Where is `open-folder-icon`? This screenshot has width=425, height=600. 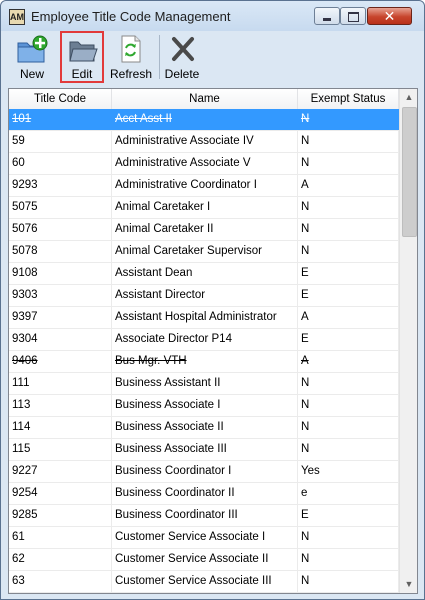 open-folder-icon is located at coordinates (83, 51).